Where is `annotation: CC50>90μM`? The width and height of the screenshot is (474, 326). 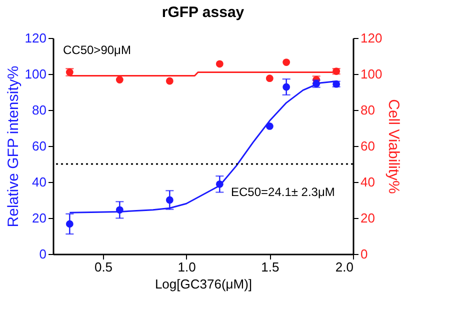
annotation: CC50>90μM is located at coordinates (97, 50).